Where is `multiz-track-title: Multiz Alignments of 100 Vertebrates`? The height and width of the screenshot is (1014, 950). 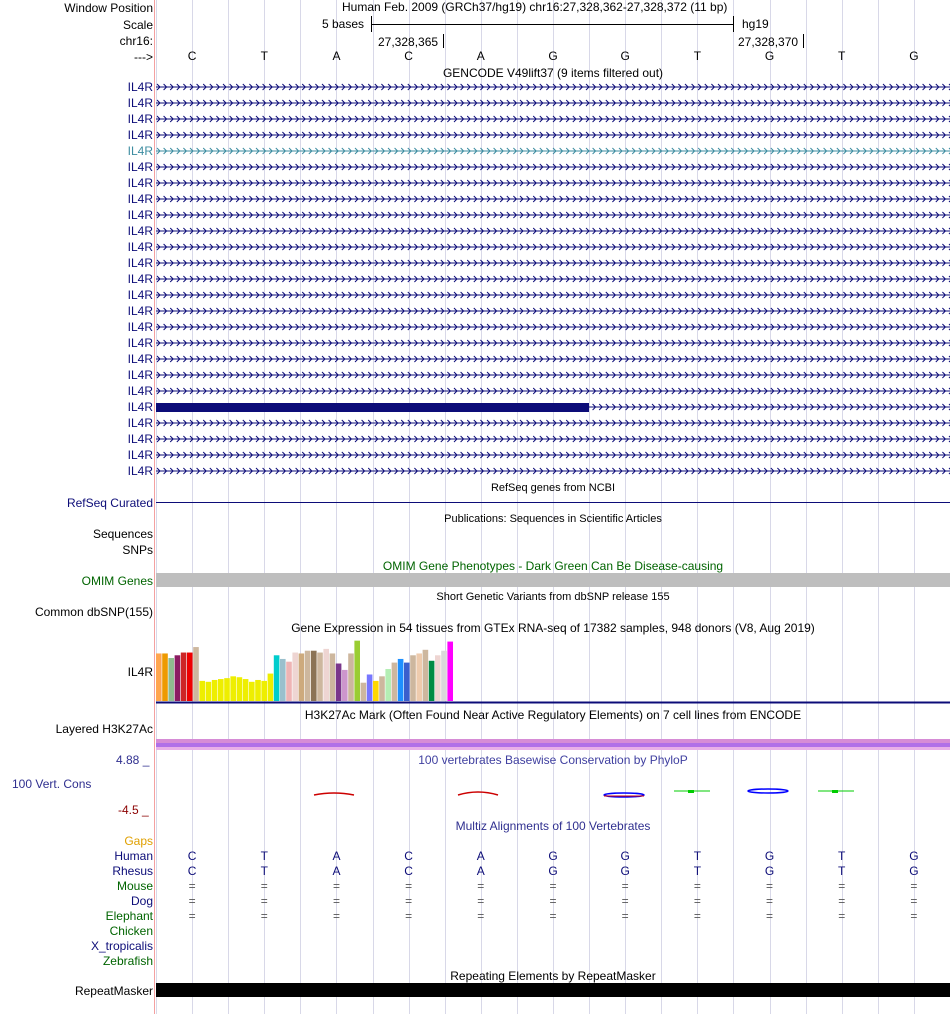
multiz-track-title: Multiz Alignments of 100 Vertebrates is located at coordinates (553, 826).